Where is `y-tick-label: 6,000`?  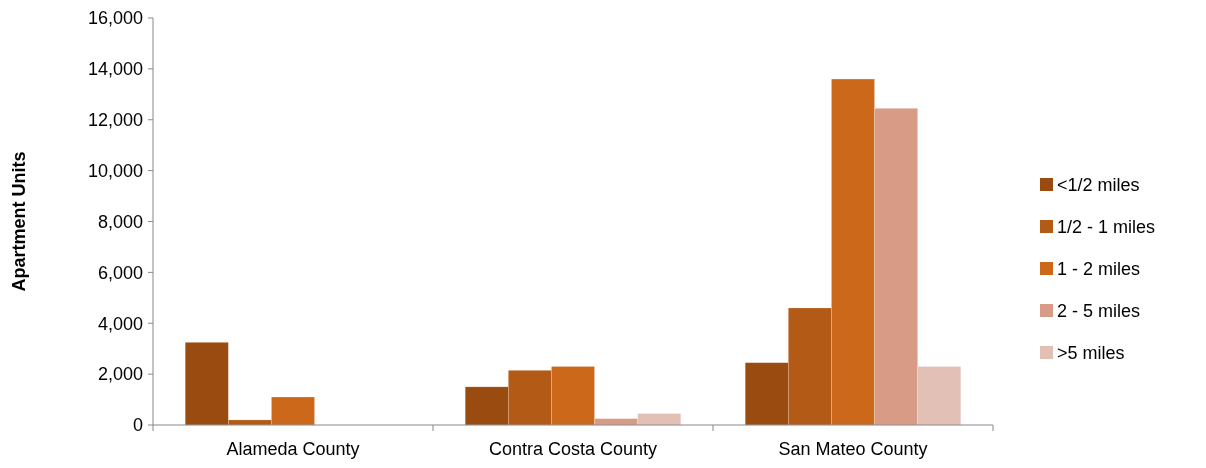 y-tick-label: 6,000 is located at coordinates (120, 272).